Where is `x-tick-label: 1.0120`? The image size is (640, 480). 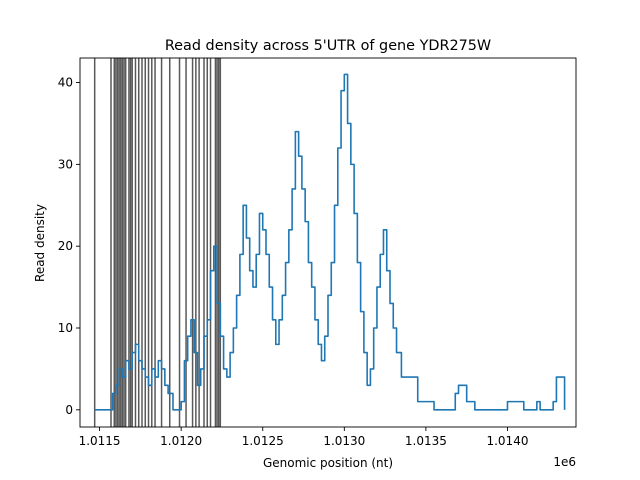 x-tick-label: 1.0120 is located at coordinates (181, 441).